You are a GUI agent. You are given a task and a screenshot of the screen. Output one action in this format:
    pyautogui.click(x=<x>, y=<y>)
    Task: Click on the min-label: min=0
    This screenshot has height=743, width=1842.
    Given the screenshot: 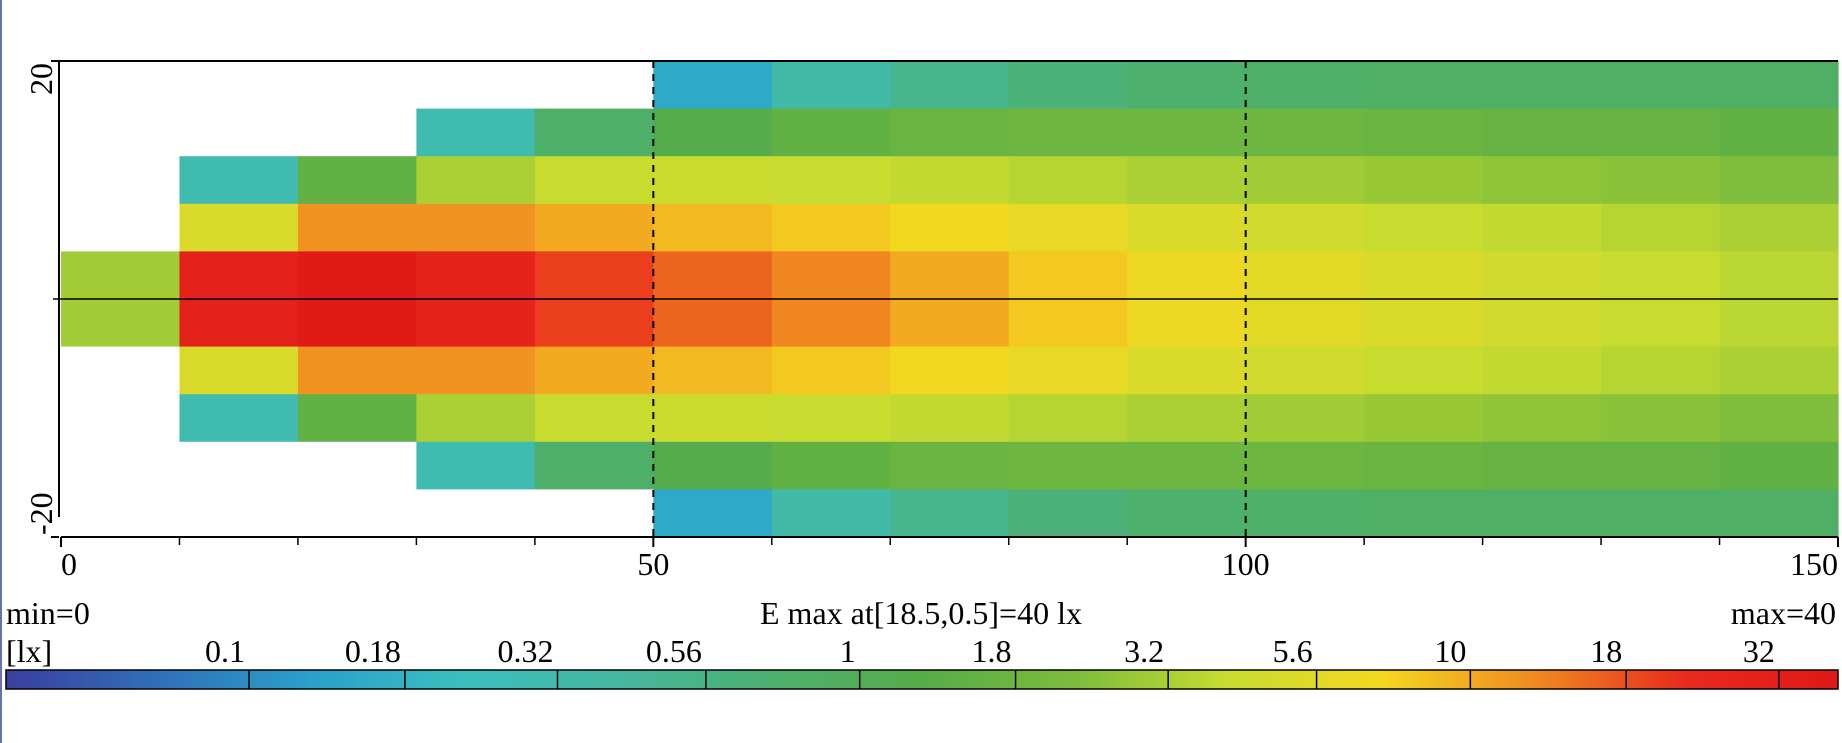 What is the action you would take?
    pyautogui.click(x=48, y=613)
    